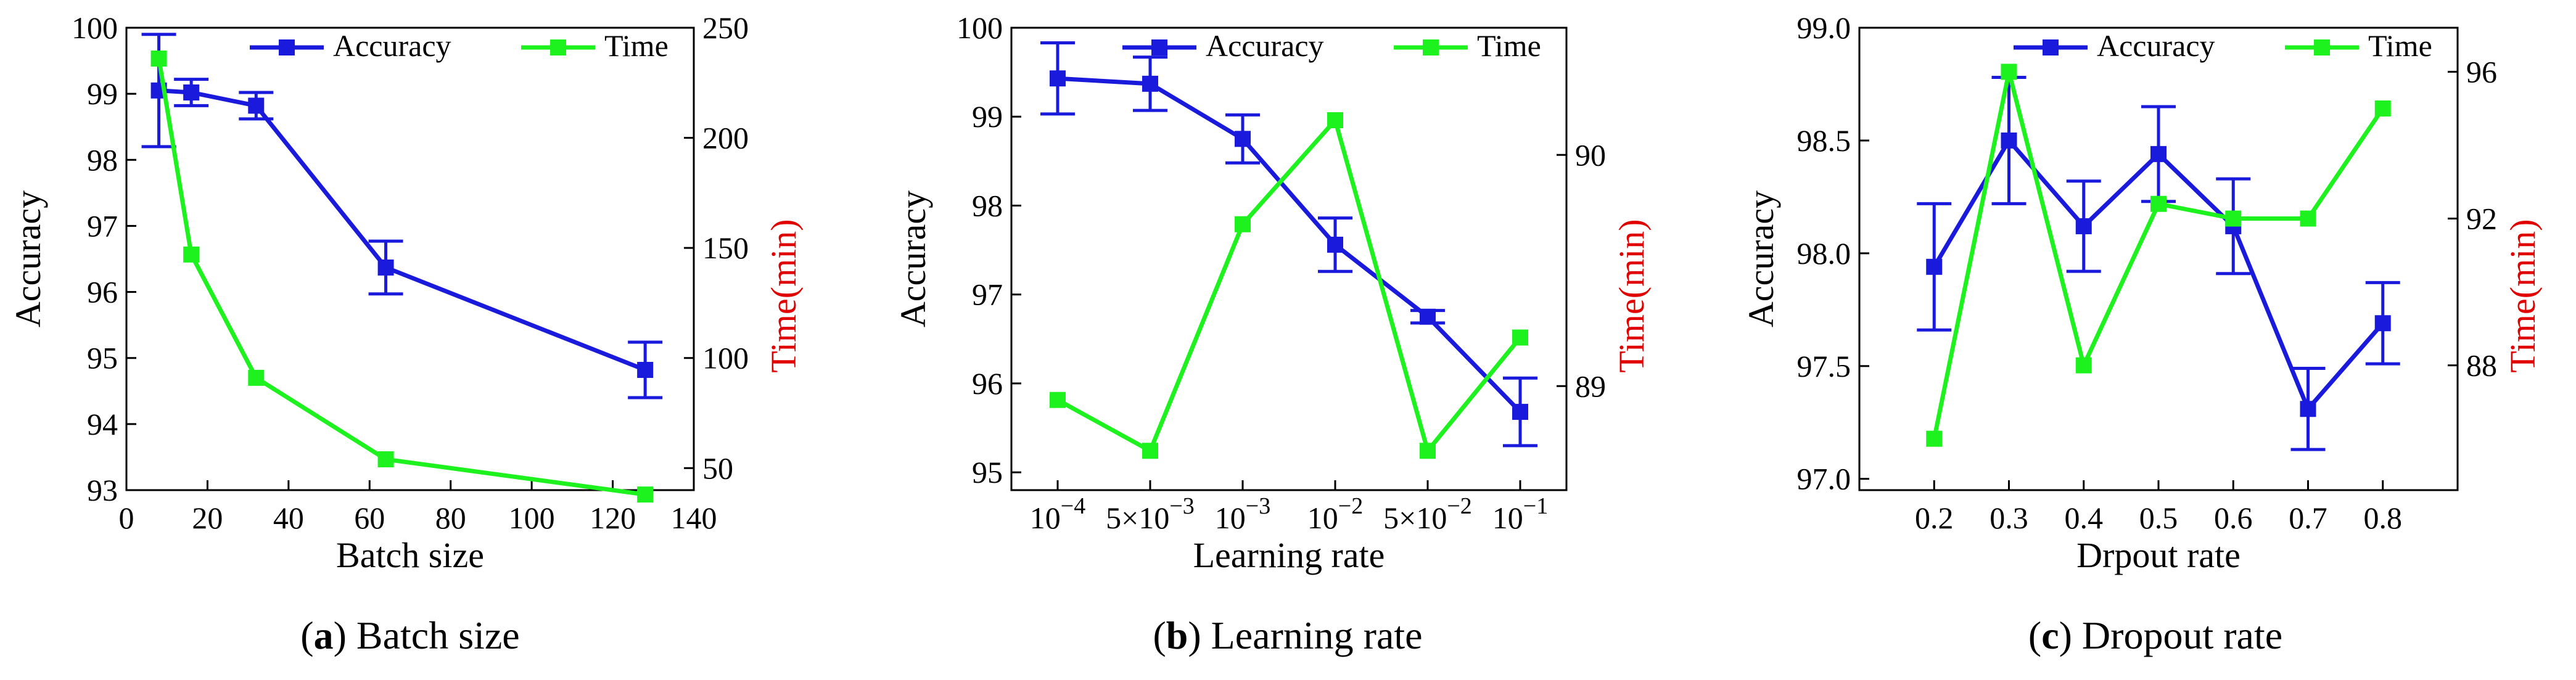 The width and height of the screenshot is (2576, 680). What do you see at coordinates (1824, 140) in the screenshot?
I see `y-tick-label: 98.5` at bounding box center [1824, 140].